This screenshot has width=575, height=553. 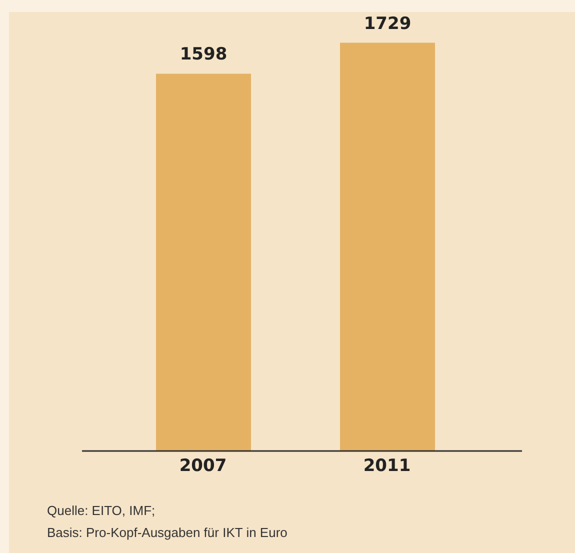 I want to click on text: Basis: Pro-Kopf-Ausgaben für IKT in Euro, so click(x=167, y=533).